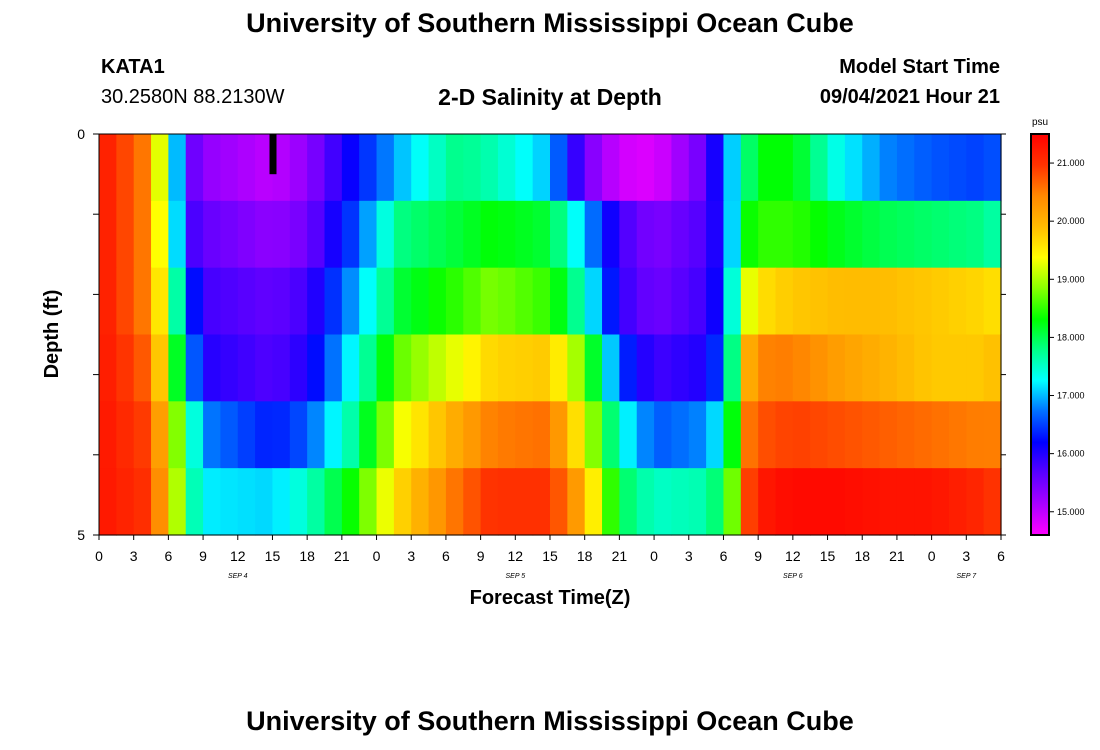  What do you see at coordinates (193, 97) in the screenshot?
I see `station-coordinates: 30.2580N 88.2130W` at bounding box center [193, 97].